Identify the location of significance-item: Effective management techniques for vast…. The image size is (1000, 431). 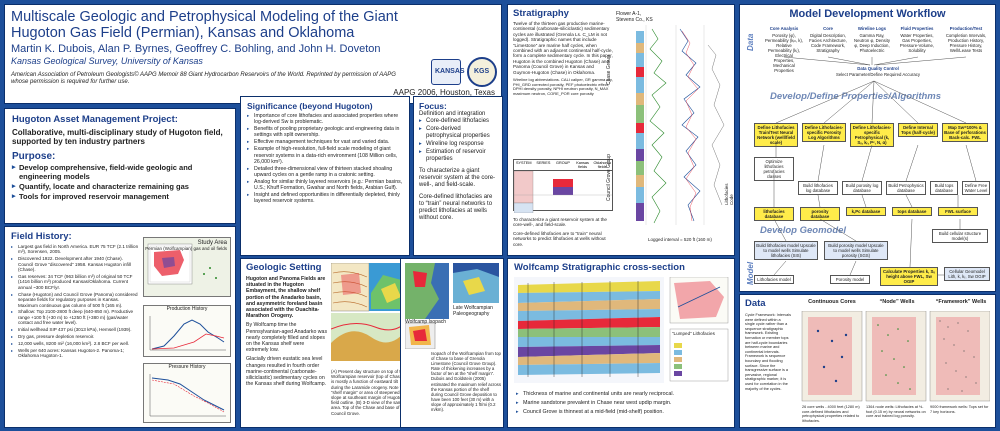
(325, 142).